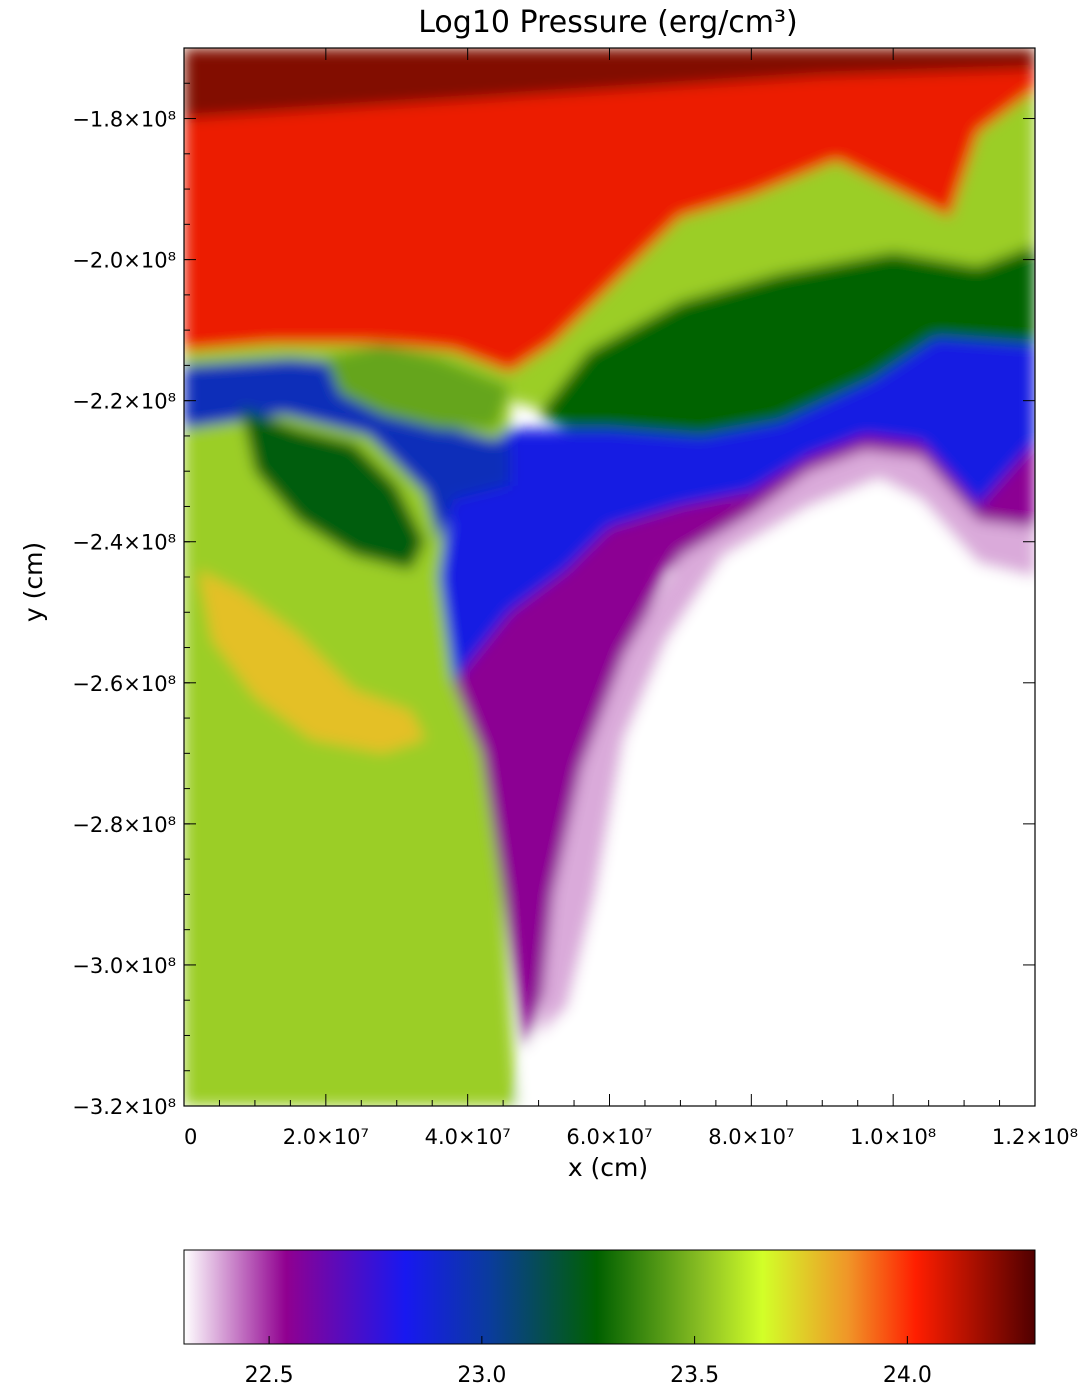 The width and height of the screenshot is (1091, 1393). I want to click on x-tick-label-2: 4.0×10⁷, so click(468, 1137).